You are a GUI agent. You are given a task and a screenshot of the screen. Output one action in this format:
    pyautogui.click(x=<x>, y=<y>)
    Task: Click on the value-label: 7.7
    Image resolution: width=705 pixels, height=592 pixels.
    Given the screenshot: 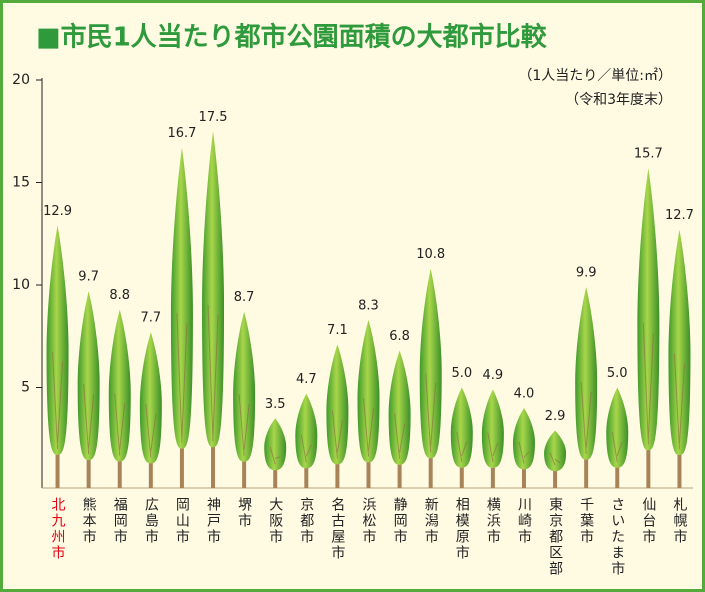 What is the action you would take?
    pyautogui.click(x=150, y=318)
    